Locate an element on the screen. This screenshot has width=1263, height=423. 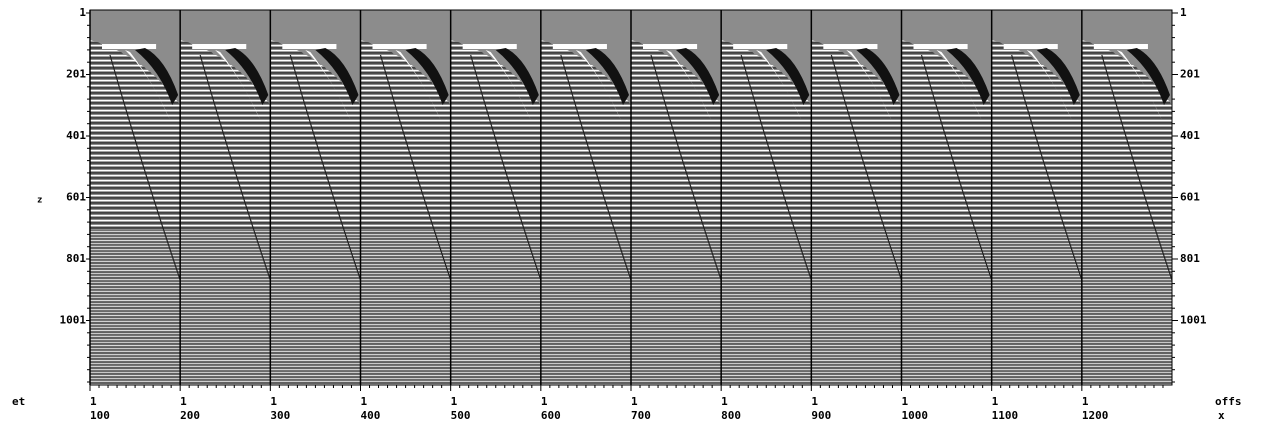
panel-label: 900 is located at coordinates (821, 415).